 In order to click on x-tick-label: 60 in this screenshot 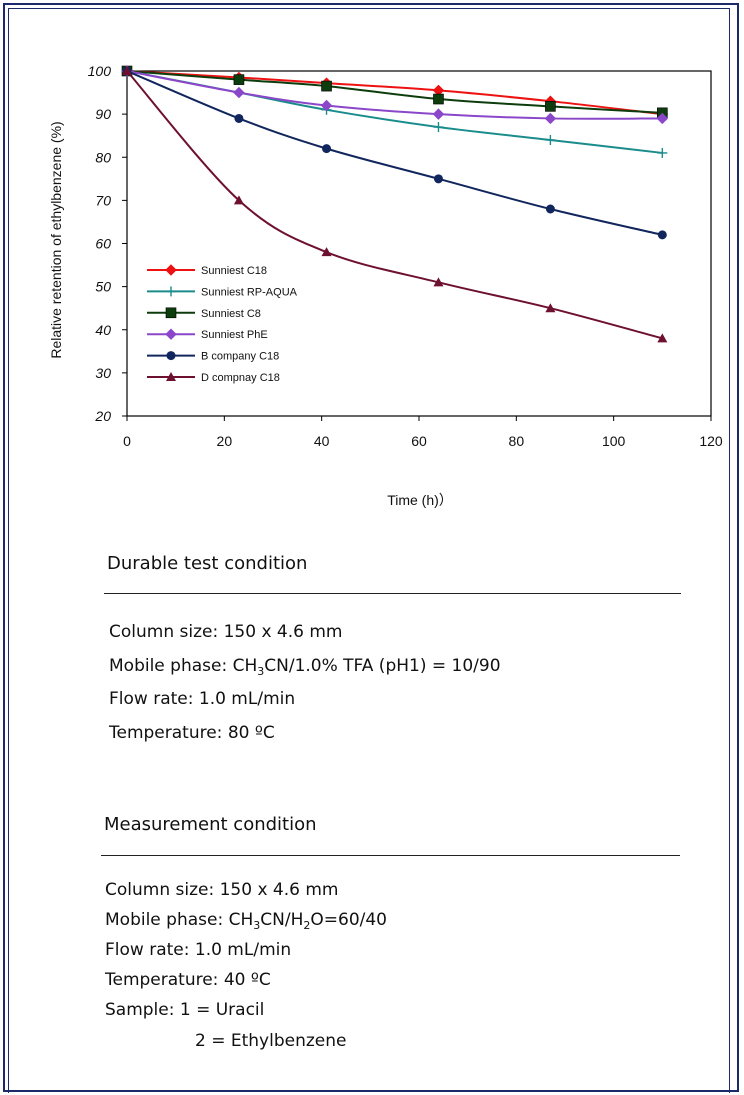, I will do `click(419, 441)`.